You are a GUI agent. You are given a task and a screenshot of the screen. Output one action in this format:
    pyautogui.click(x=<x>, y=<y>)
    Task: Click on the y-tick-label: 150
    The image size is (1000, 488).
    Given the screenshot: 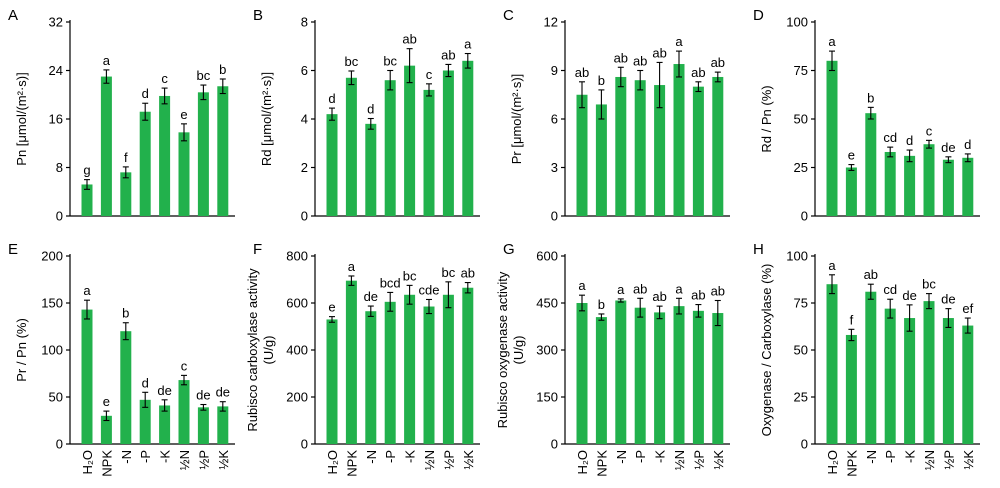 What is the action you would take?
    pyautogui.click(x=52, y=303)
    